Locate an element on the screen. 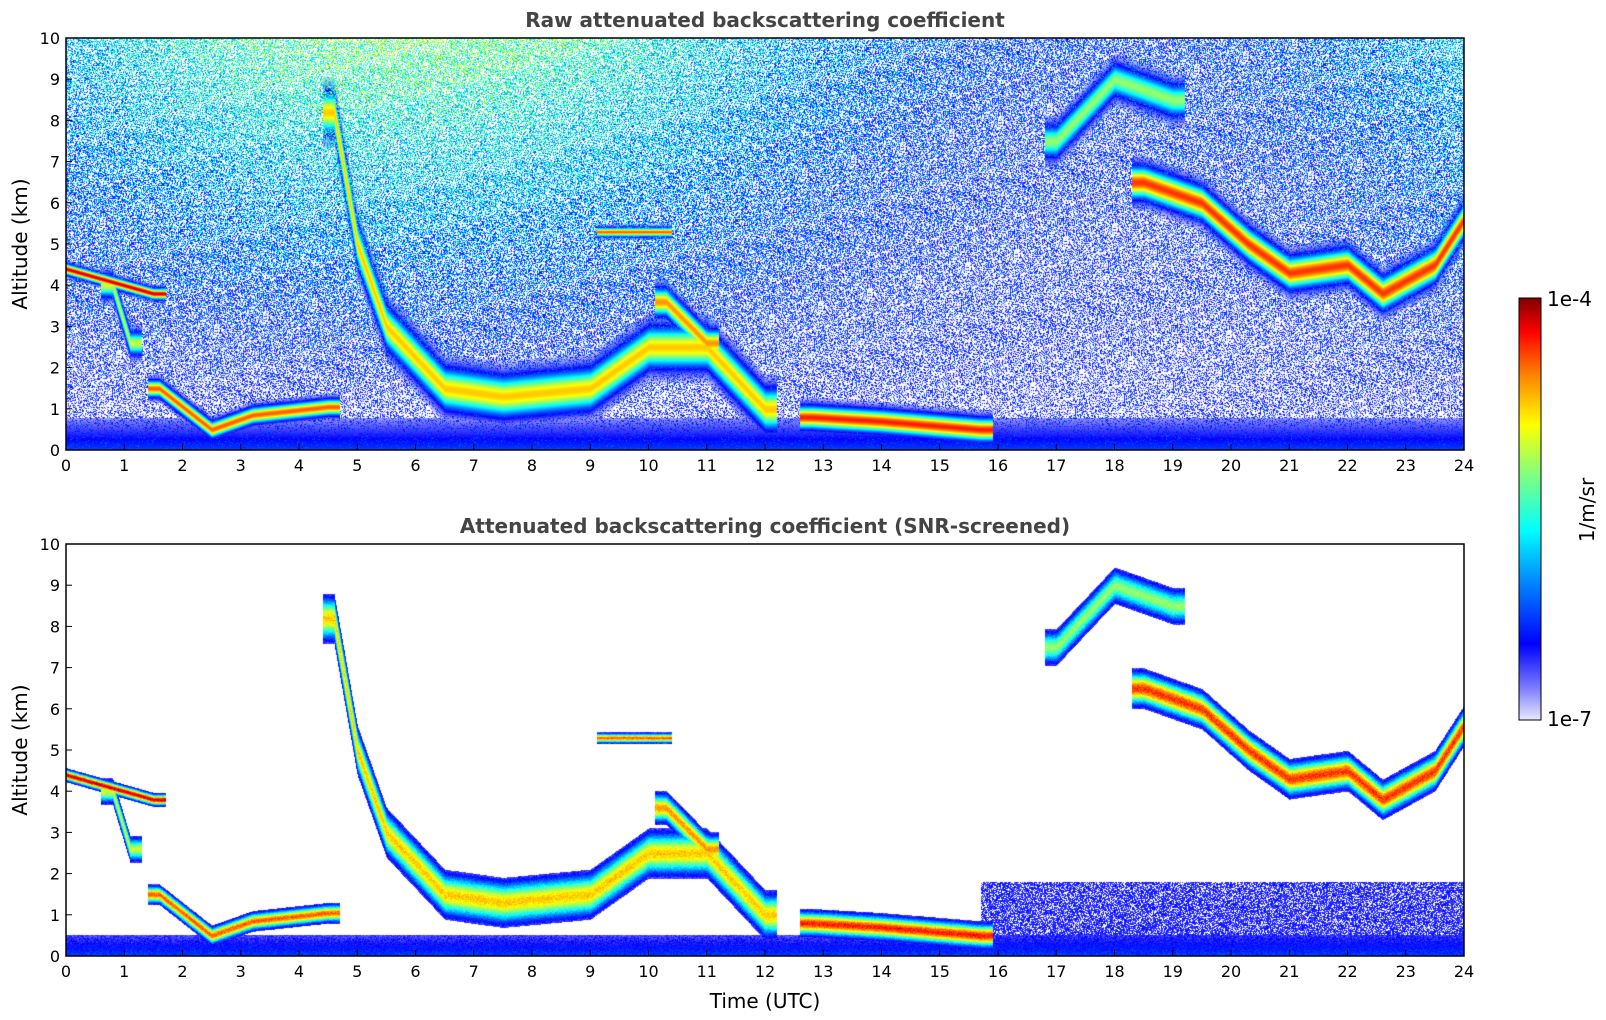 This screenshot has width=1606, height=1020. colorbar-unit-label: 1/m/sr is located at coordinates (1587, 509).